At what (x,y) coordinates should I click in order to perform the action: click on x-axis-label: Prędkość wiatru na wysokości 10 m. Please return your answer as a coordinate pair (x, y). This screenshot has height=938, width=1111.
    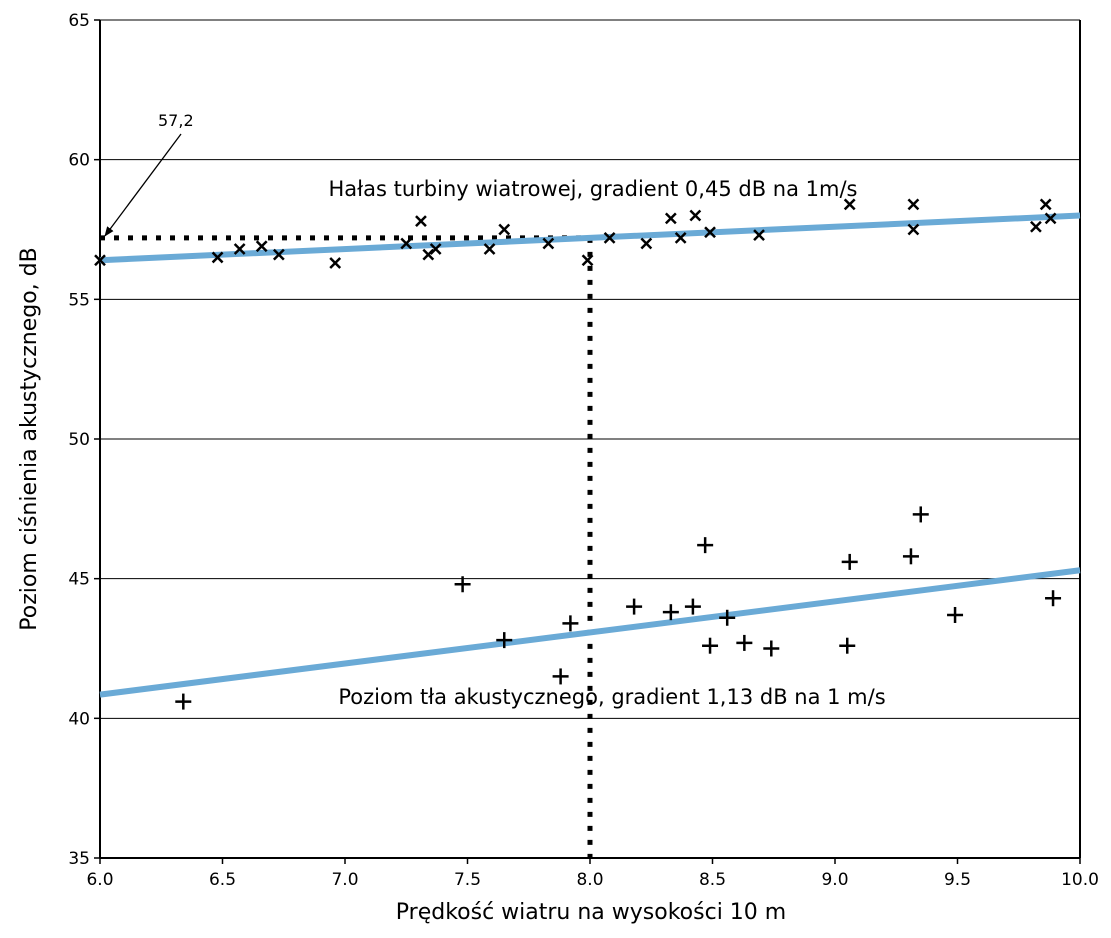
    Looking at the image, I should click on (591, 912).